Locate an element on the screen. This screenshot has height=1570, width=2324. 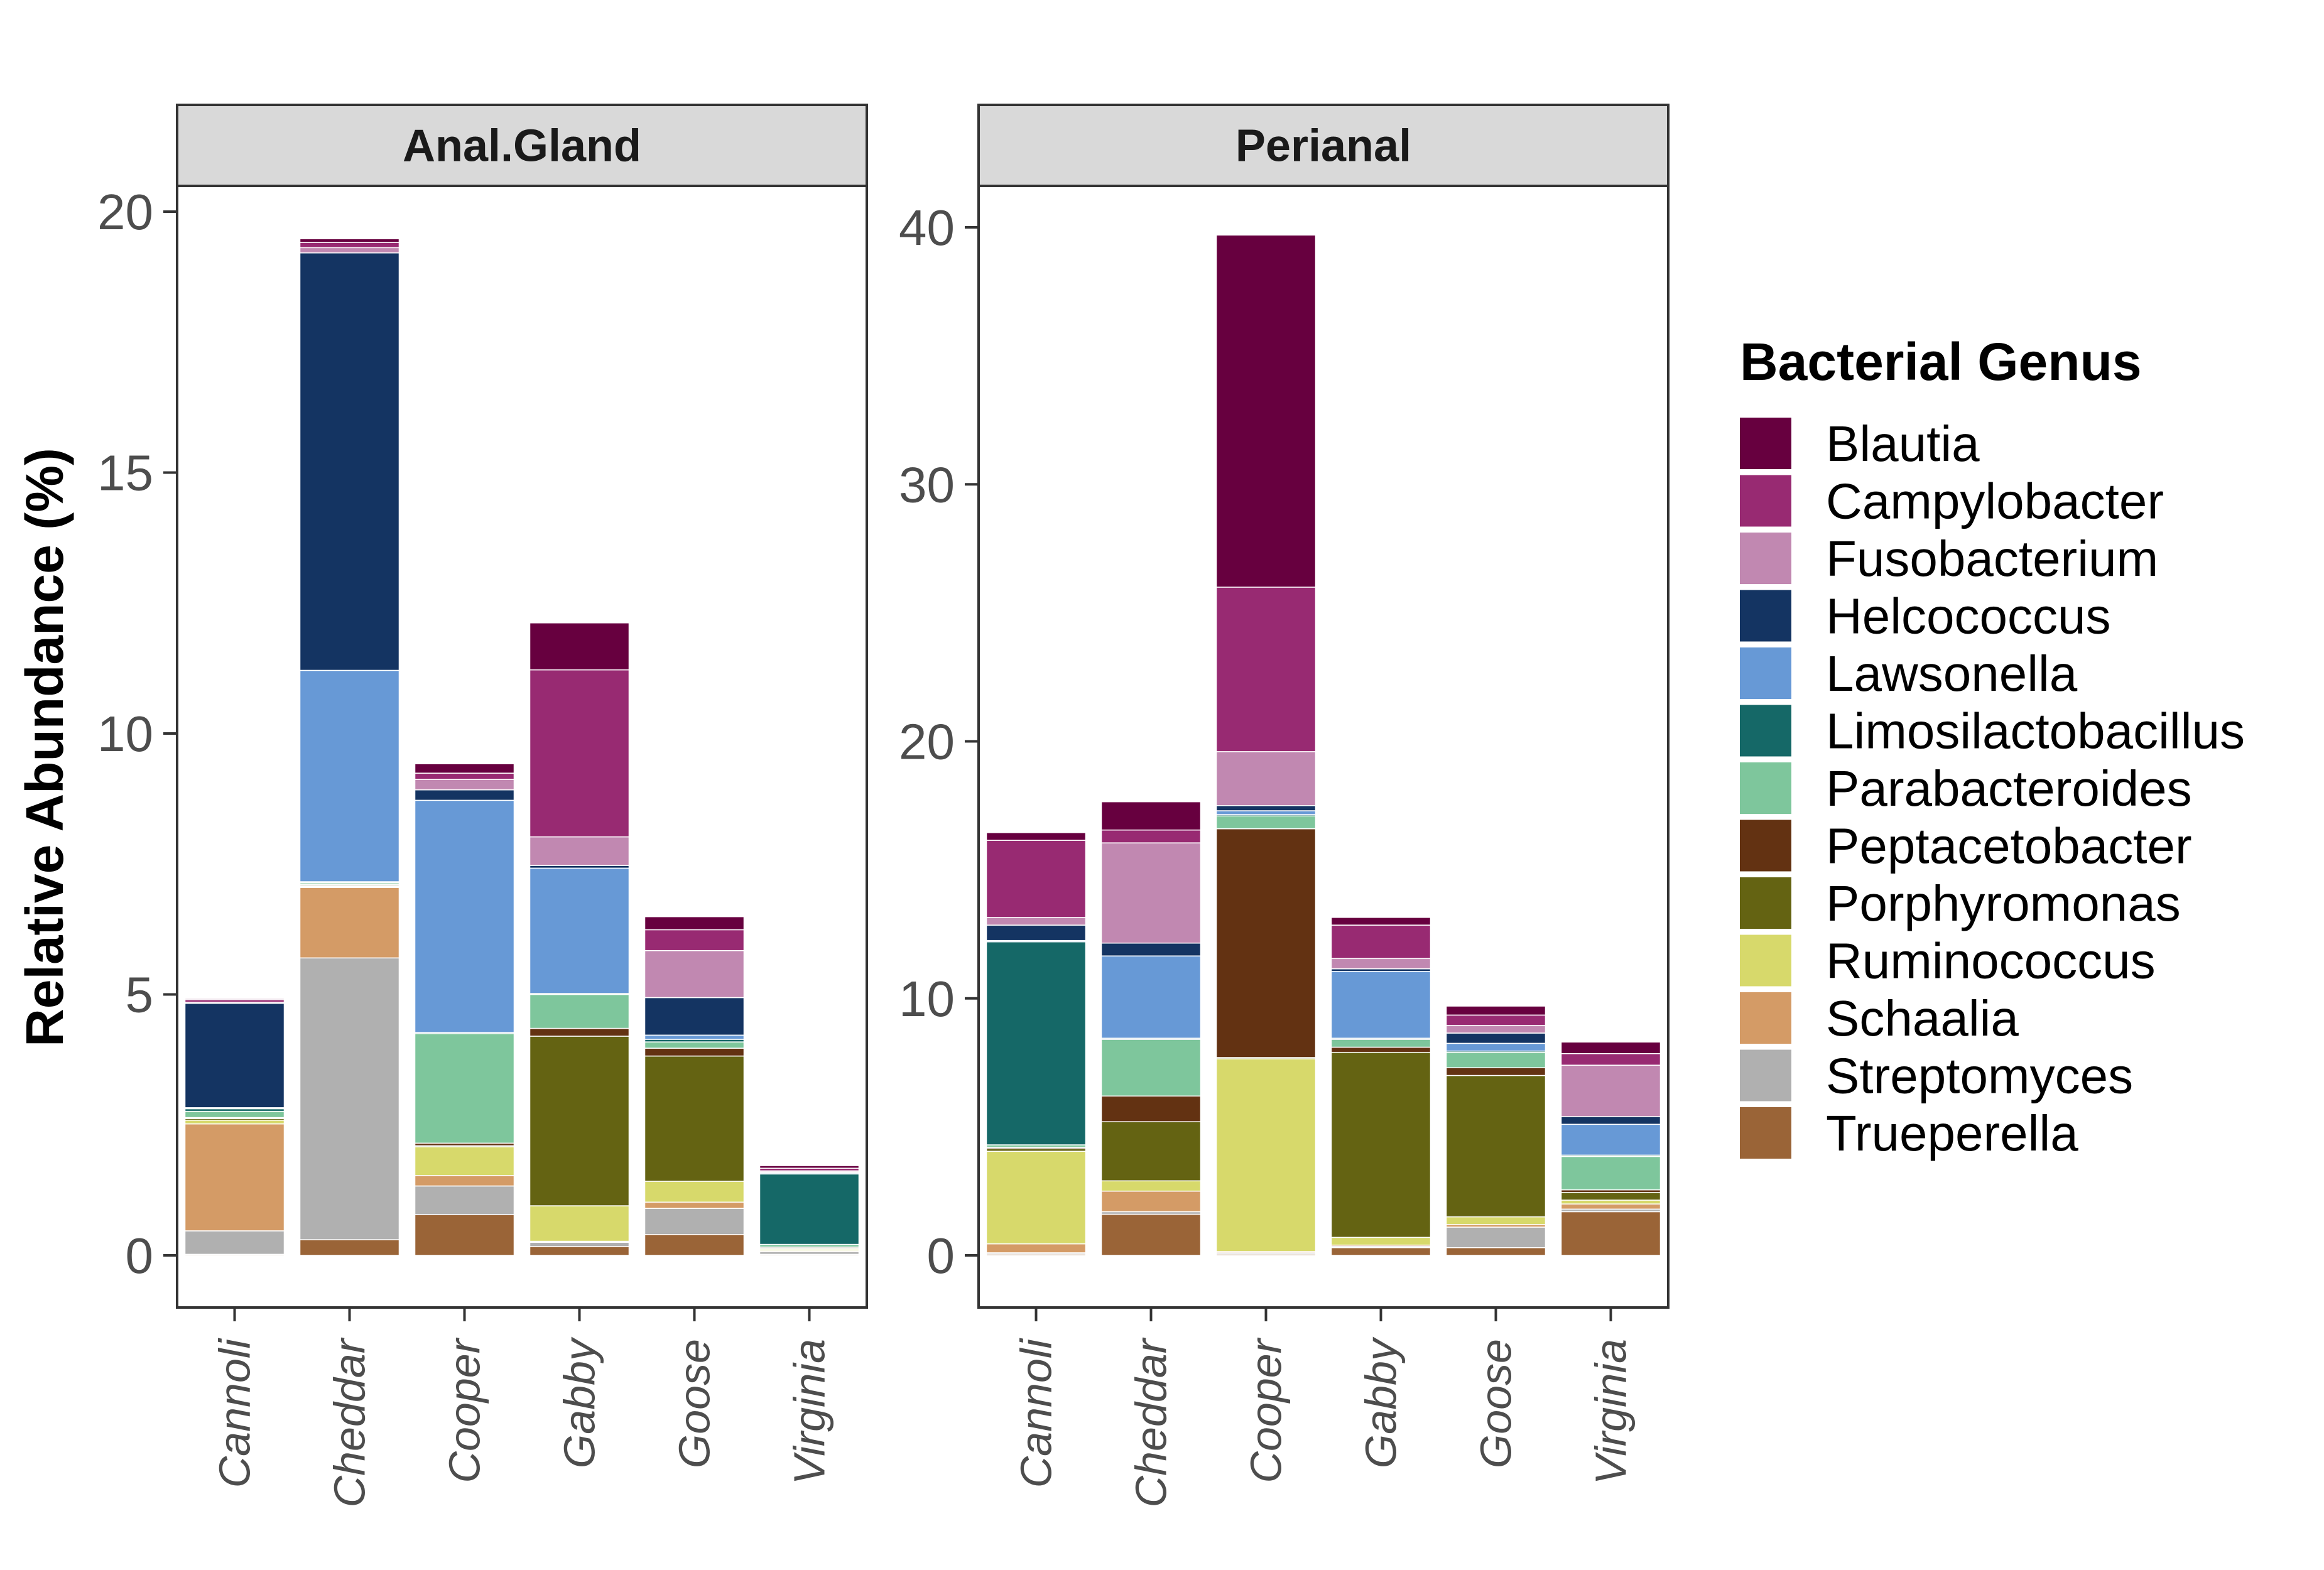
bar-segment-cannoli-streptomyces is located at coordinates (235, 1242).